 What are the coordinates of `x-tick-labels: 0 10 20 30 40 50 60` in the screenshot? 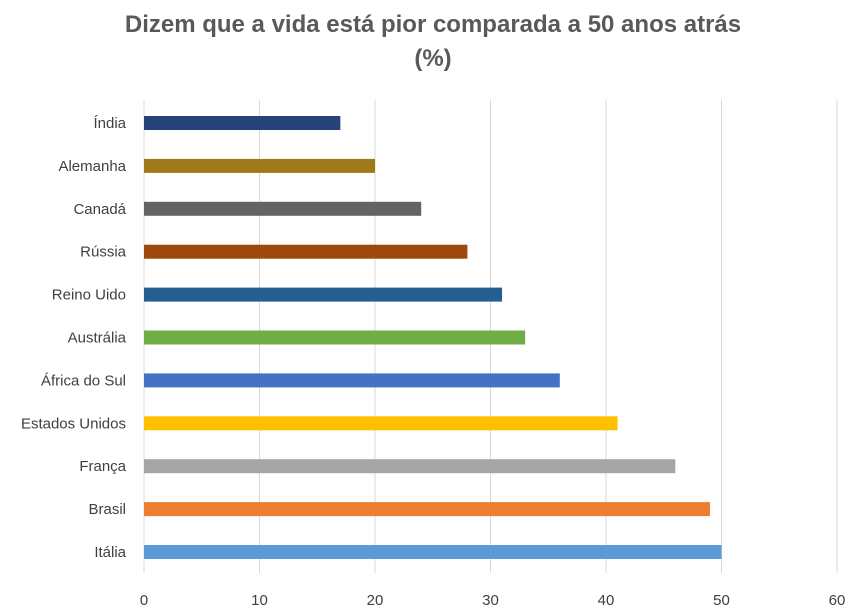 It's located at (493, 600).